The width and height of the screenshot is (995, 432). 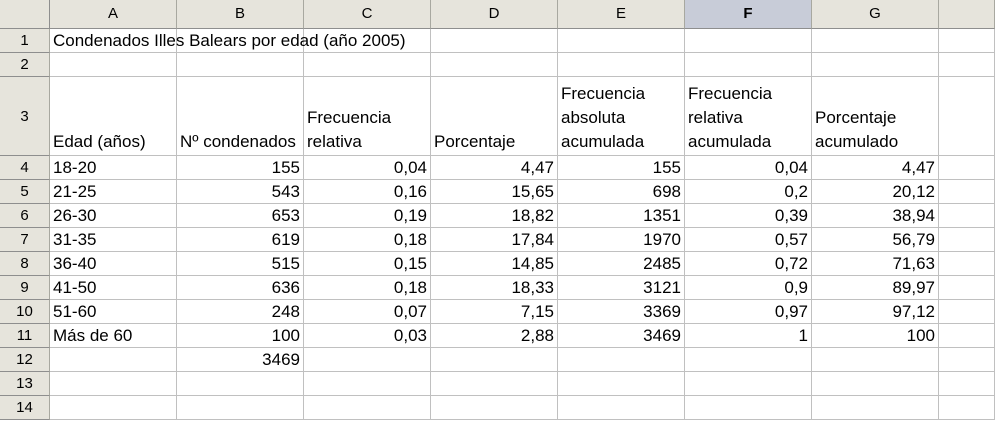 I want to click on cell-c12, so click(x=367, y=360).